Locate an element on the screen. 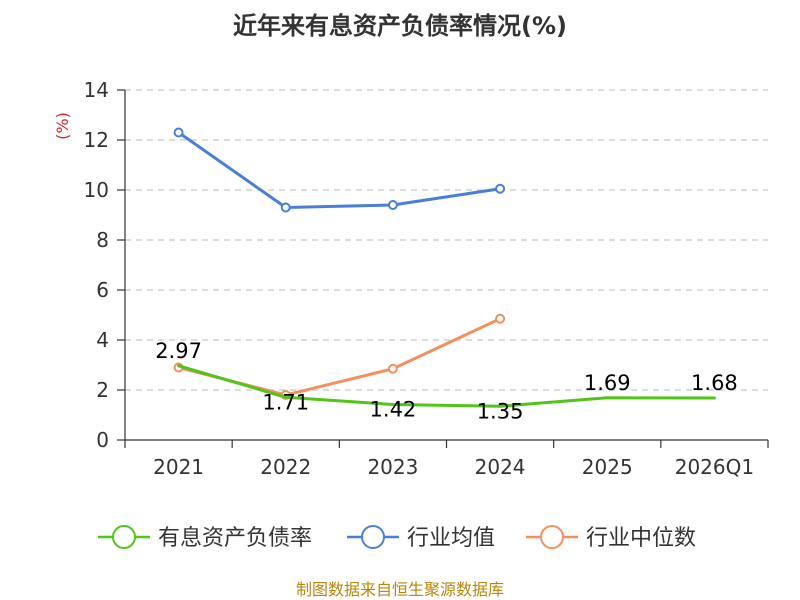 The height and width of the screenshot is (600, 800). legend-label: 有息资产负债率 is located at coordinates (235, 538).